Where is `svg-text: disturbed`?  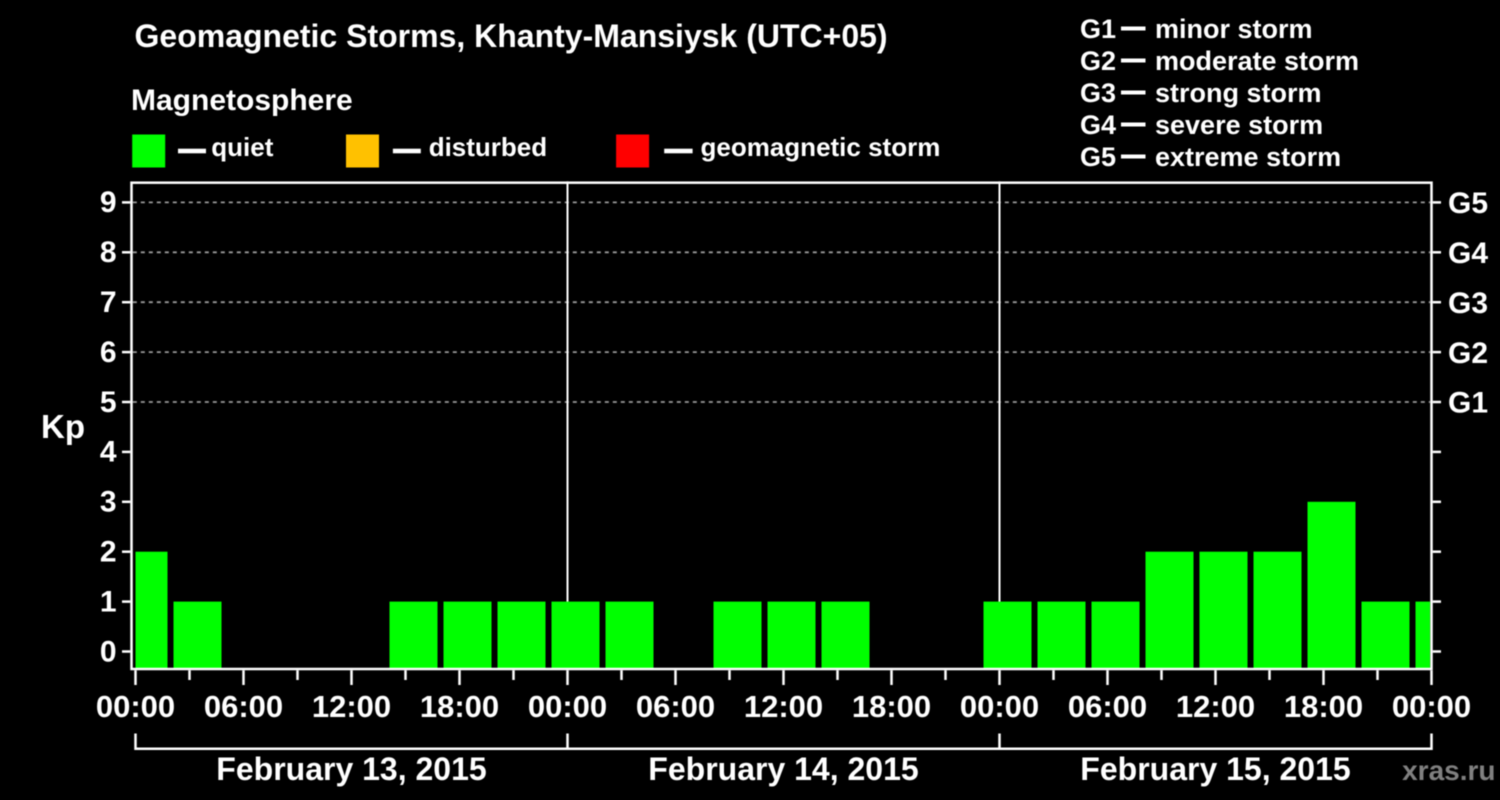 svg-text: disturbed is located at coordinates (488, 147).